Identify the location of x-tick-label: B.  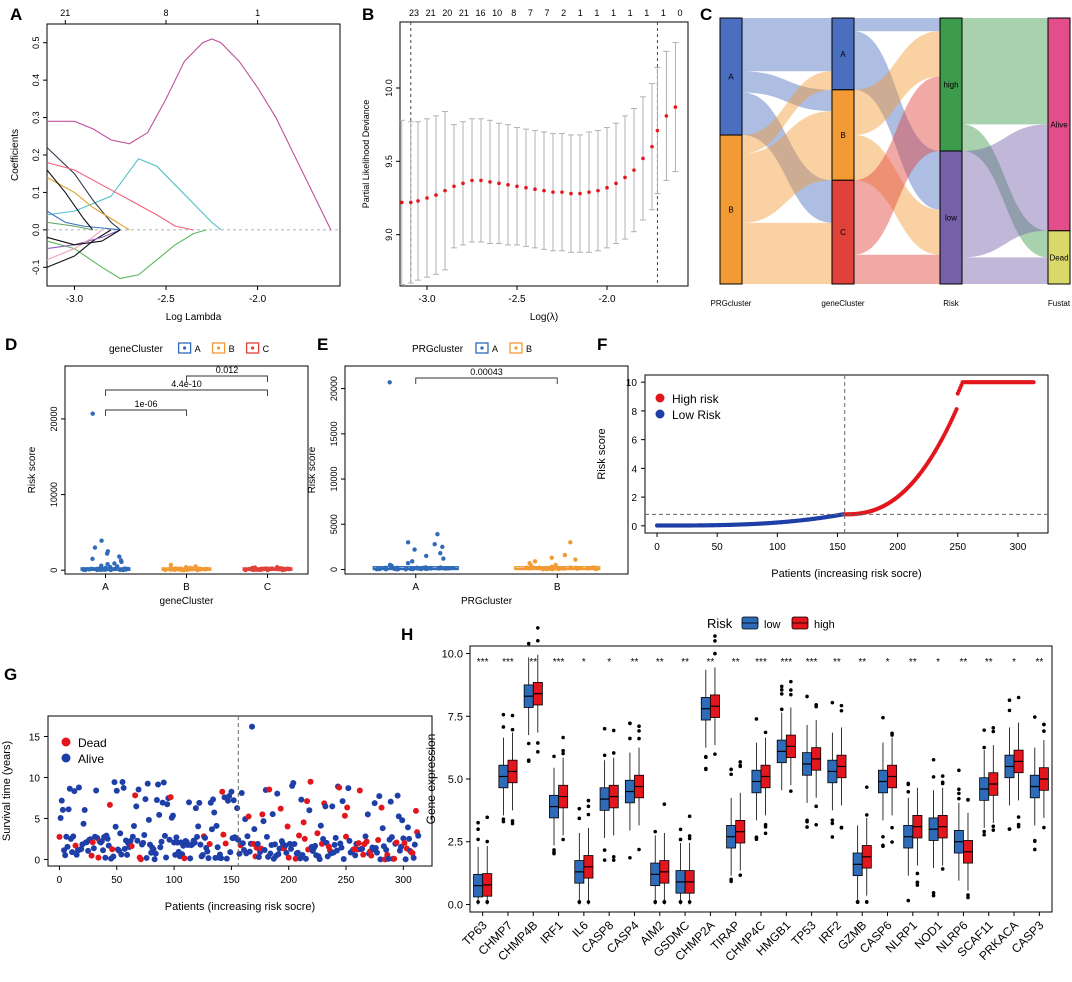
(557, 587).